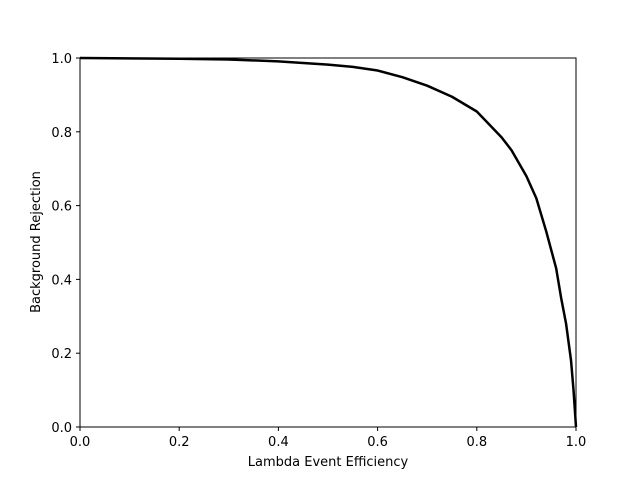 The image size is (640, 480). What do you see at coordinates (377, 442) in the screenshot?
I see `x-tick-label: 0.6` at bounding box center [377, 442].